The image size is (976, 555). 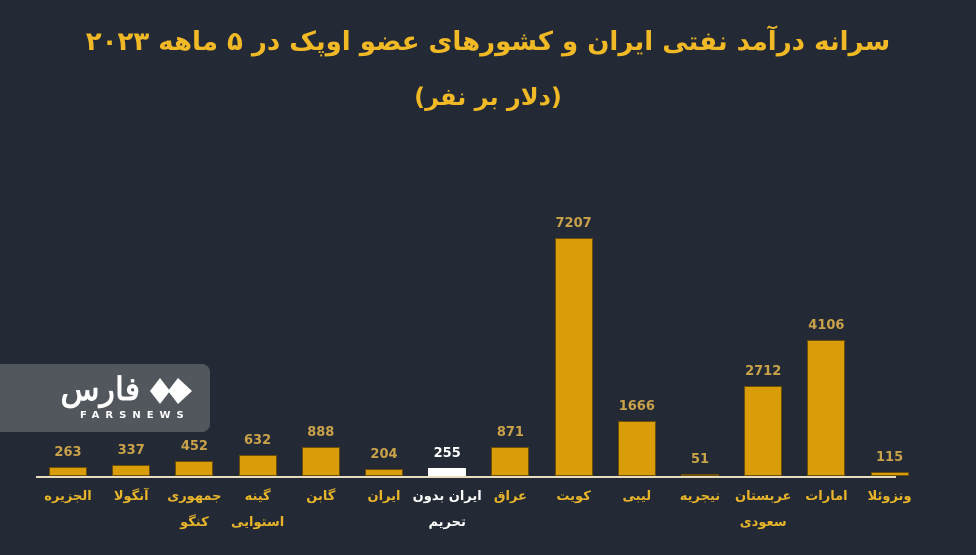 I want to click on category-label-line1: گینه, so click(x=257, y=496).